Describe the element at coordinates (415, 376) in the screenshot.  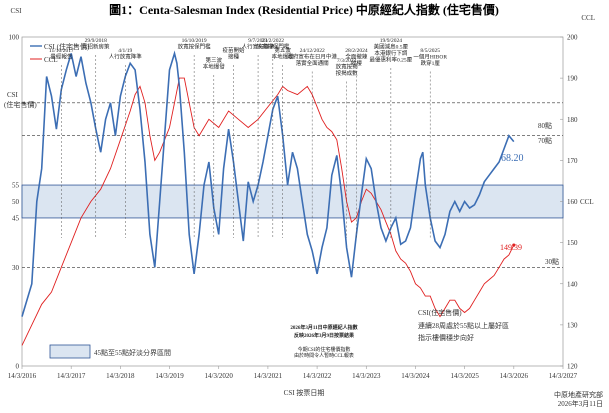
I see `x-tick-label: 14/3/2024` at that location.